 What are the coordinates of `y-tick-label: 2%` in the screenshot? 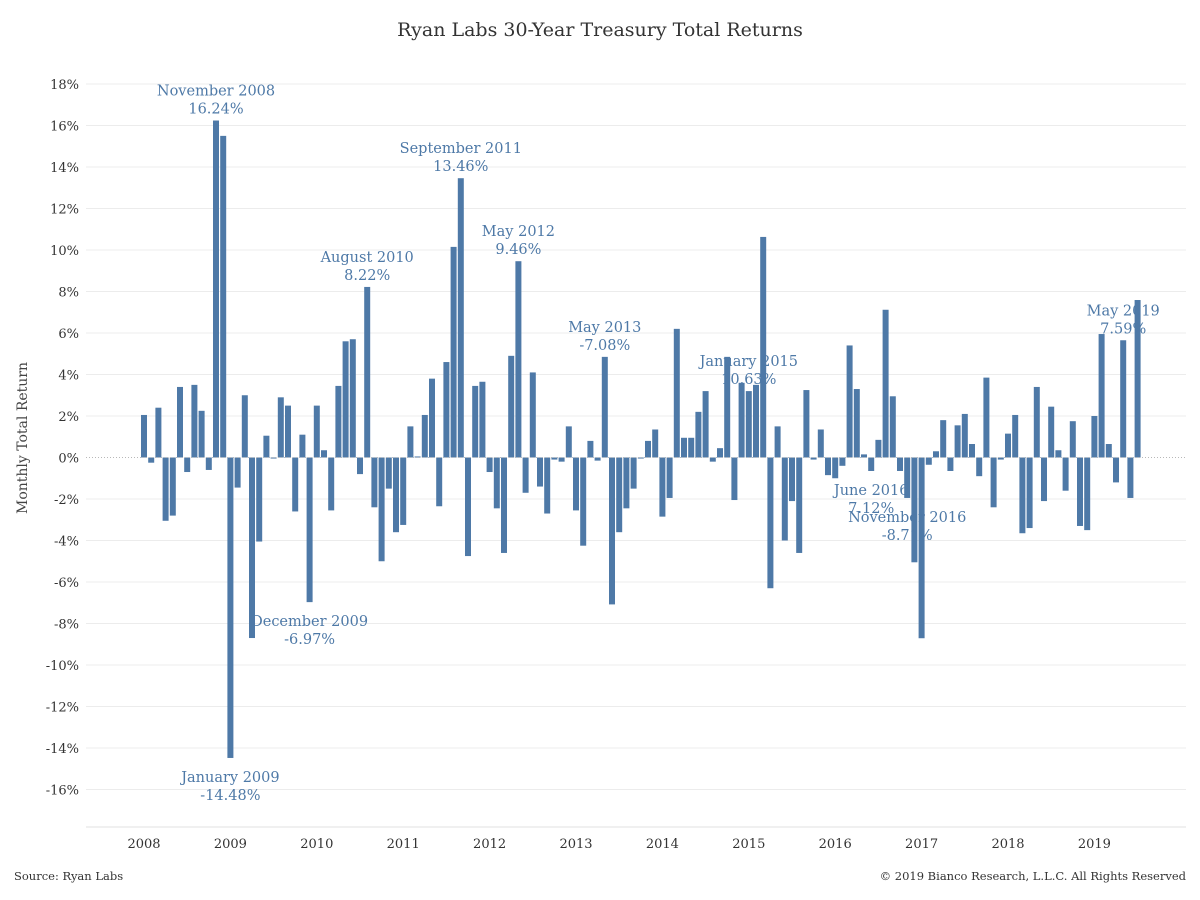 It's located at (68, 417).